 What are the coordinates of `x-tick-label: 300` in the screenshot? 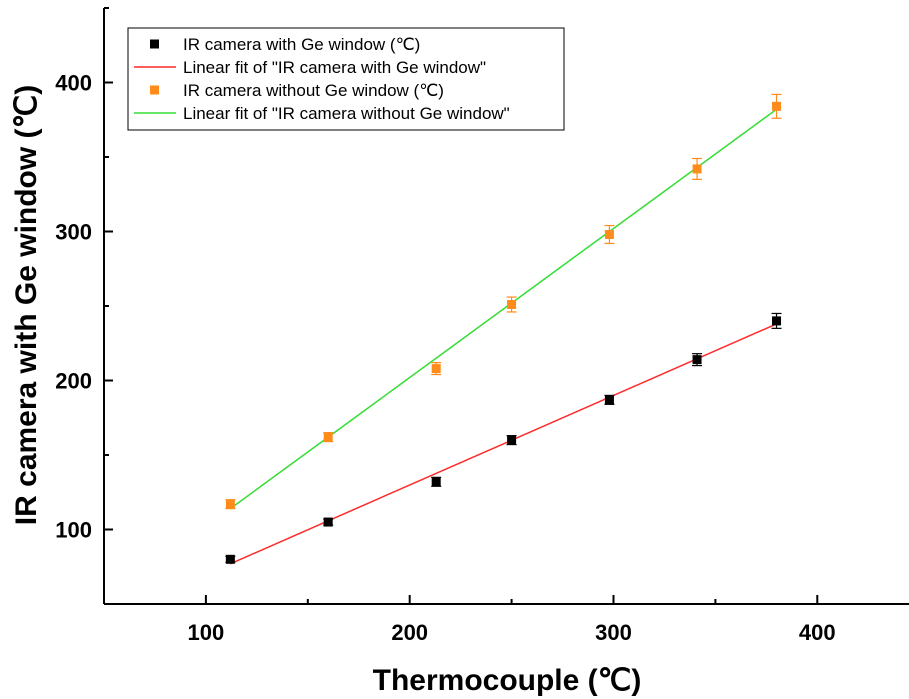 It's located at (613, 632).